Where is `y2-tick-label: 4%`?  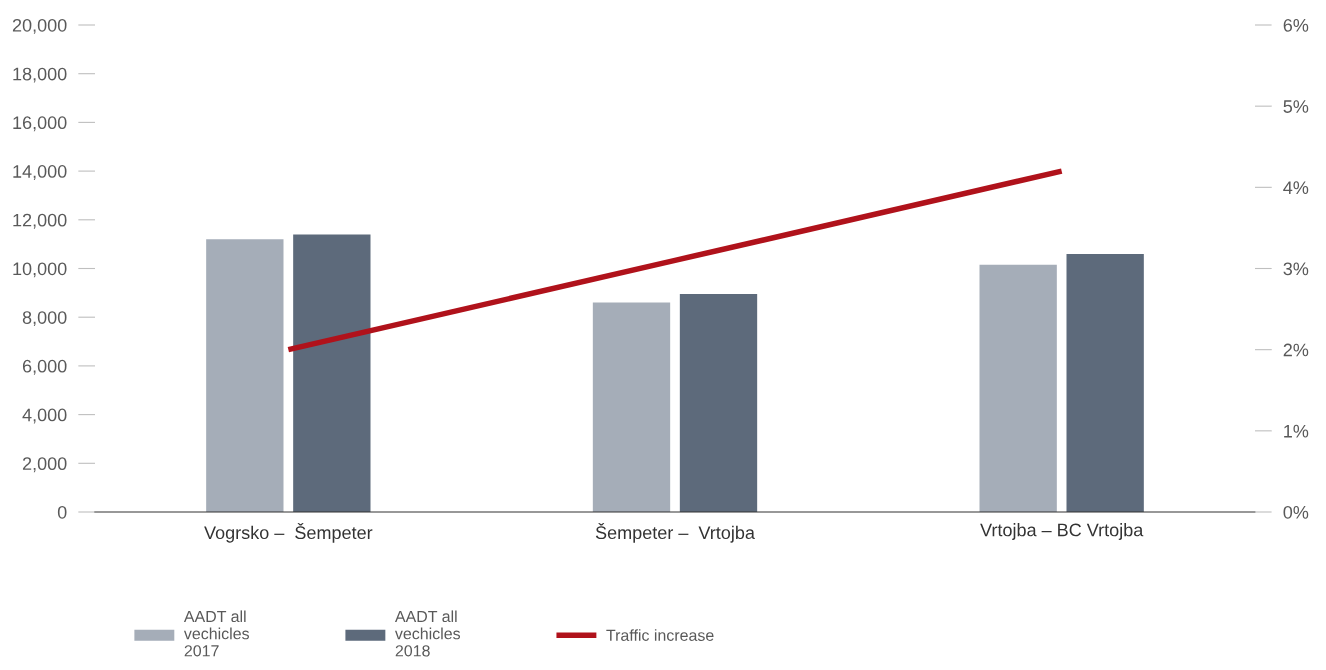 y2-tick-label: 4% is located at coordinates (1296, 187).